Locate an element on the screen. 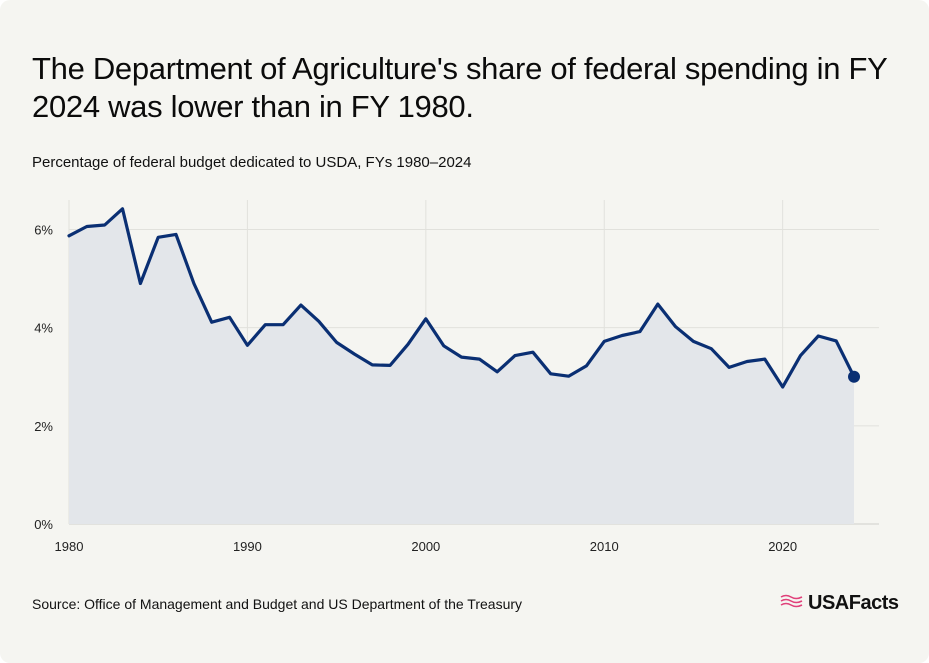 The height and width of the screenshot is (663, 929). x-tick-label: 2020 is located at coordinates (782, 546).